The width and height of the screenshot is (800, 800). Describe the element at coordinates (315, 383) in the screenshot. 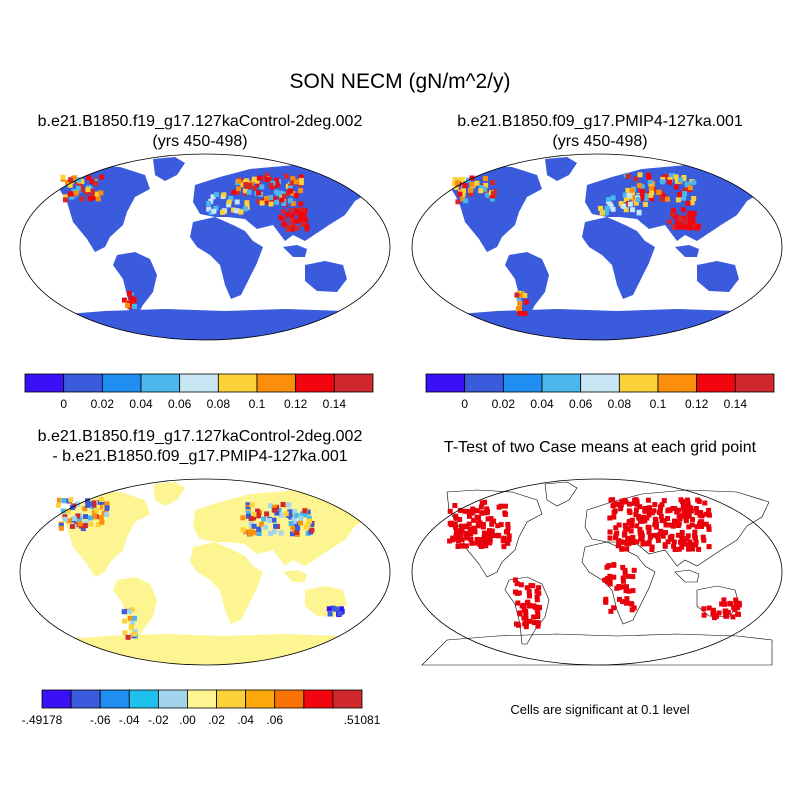

I see `colorbar-case1-swatch` at that location.